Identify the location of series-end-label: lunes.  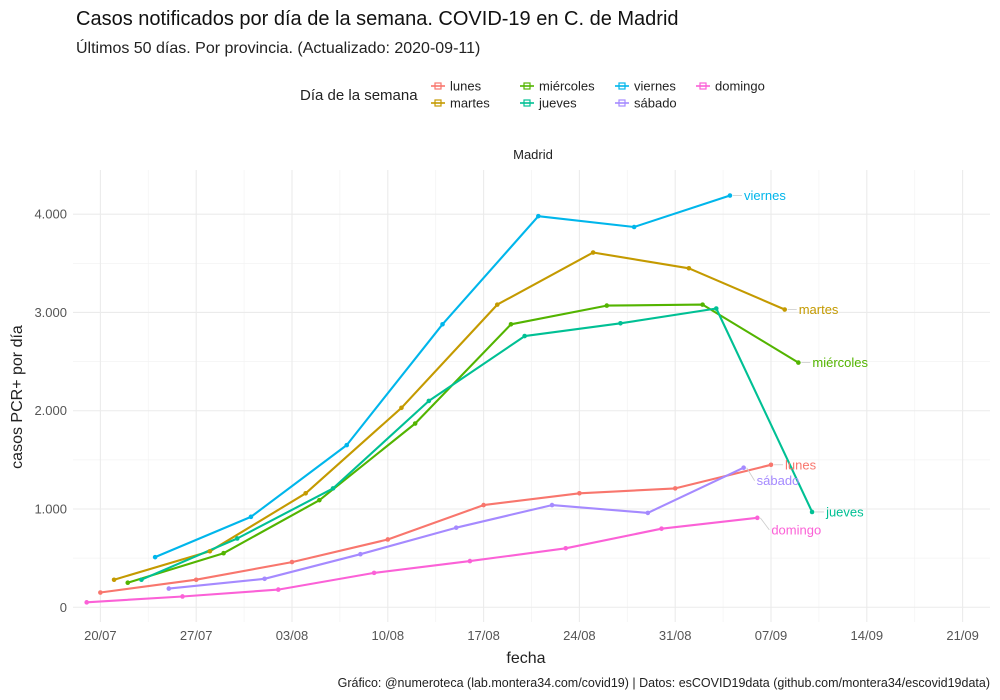
(801, 464).